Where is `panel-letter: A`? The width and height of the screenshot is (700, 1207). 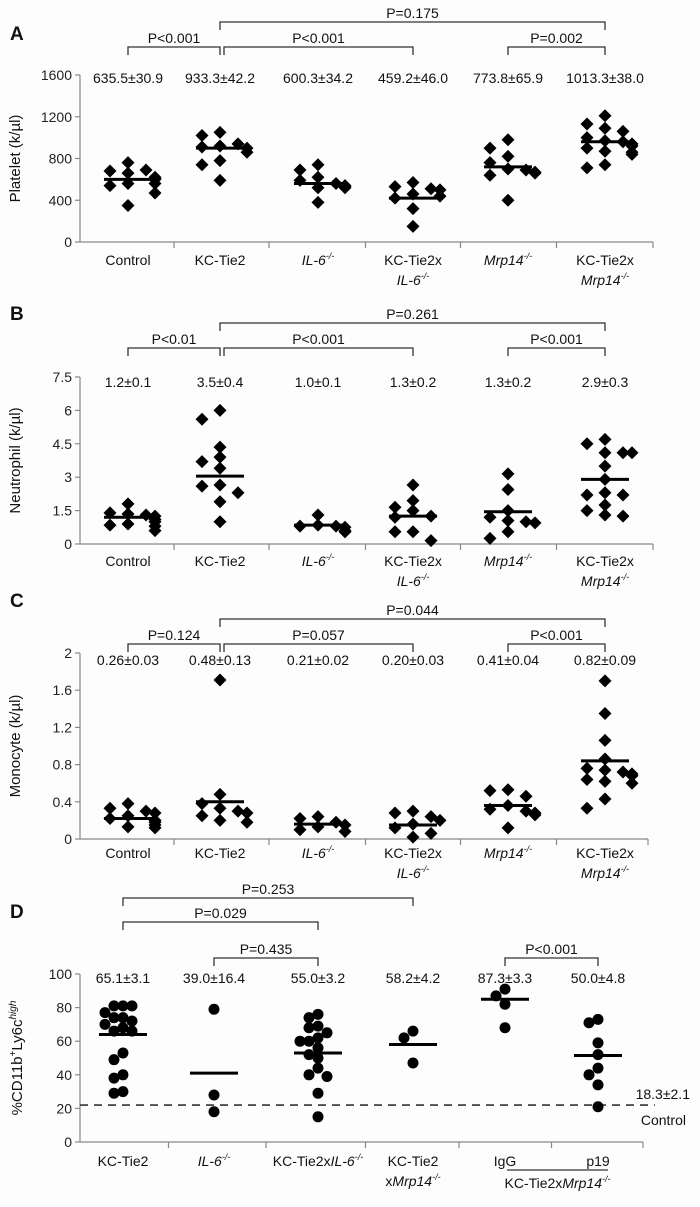
panel-letter: A is located at coordinates (17, 34).